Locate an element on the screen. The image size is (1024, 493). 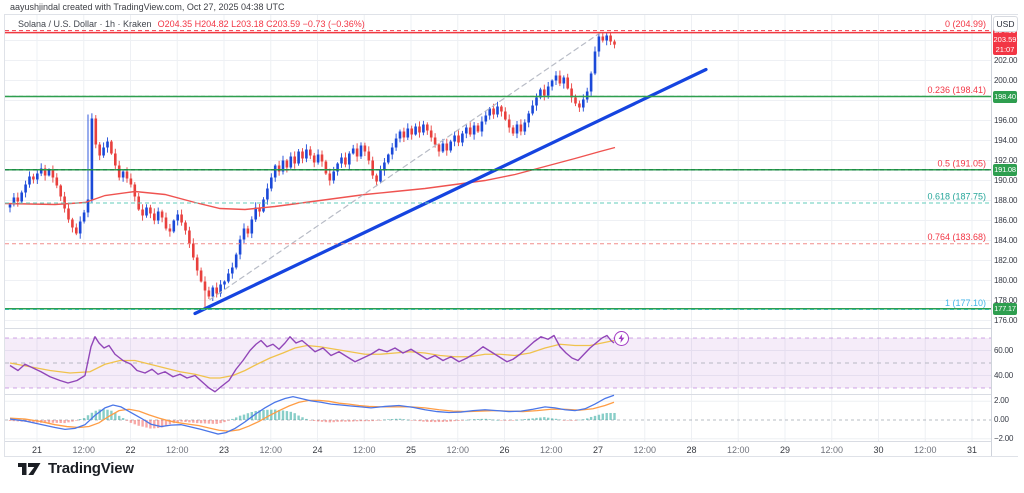
macd-pane is located at coordinates (498, 414).